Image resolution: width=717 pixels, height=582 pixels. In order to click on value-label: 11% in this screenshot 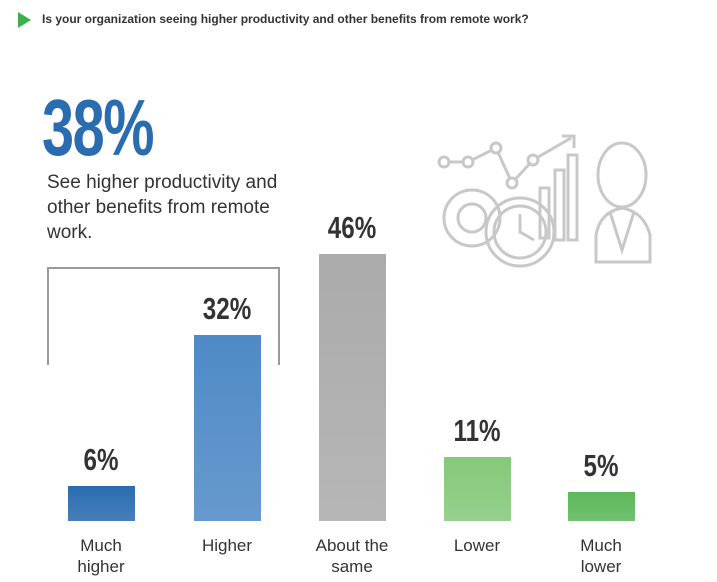, I will do `click(477, 431)`.